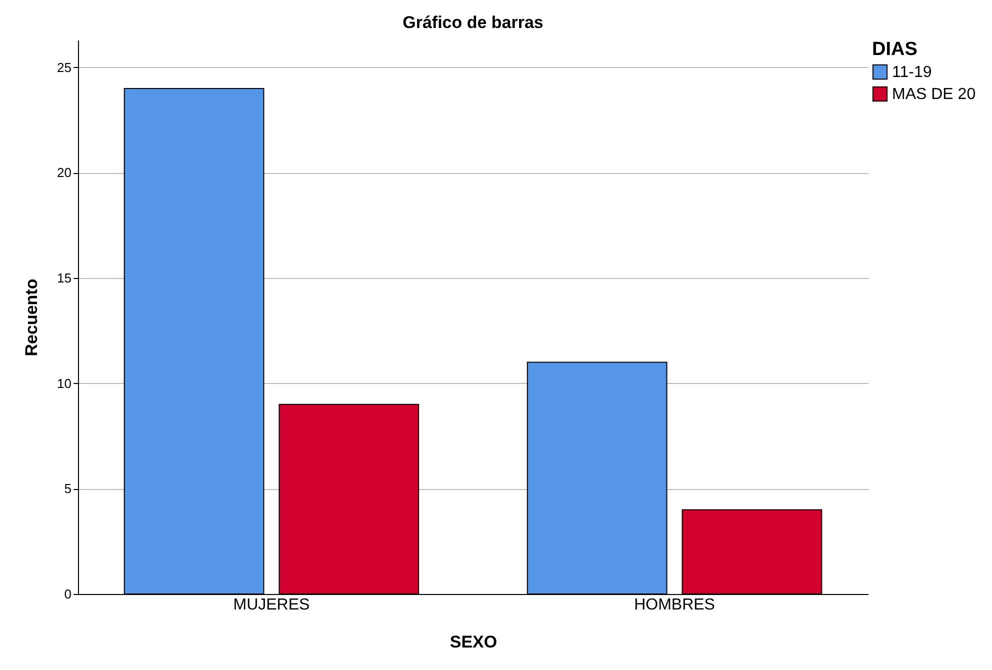 This screenshot has height=670, width=992. Describe the element at coordinates (64, 383) in the screenshot. I see `y-tick-label: 10` at that location.